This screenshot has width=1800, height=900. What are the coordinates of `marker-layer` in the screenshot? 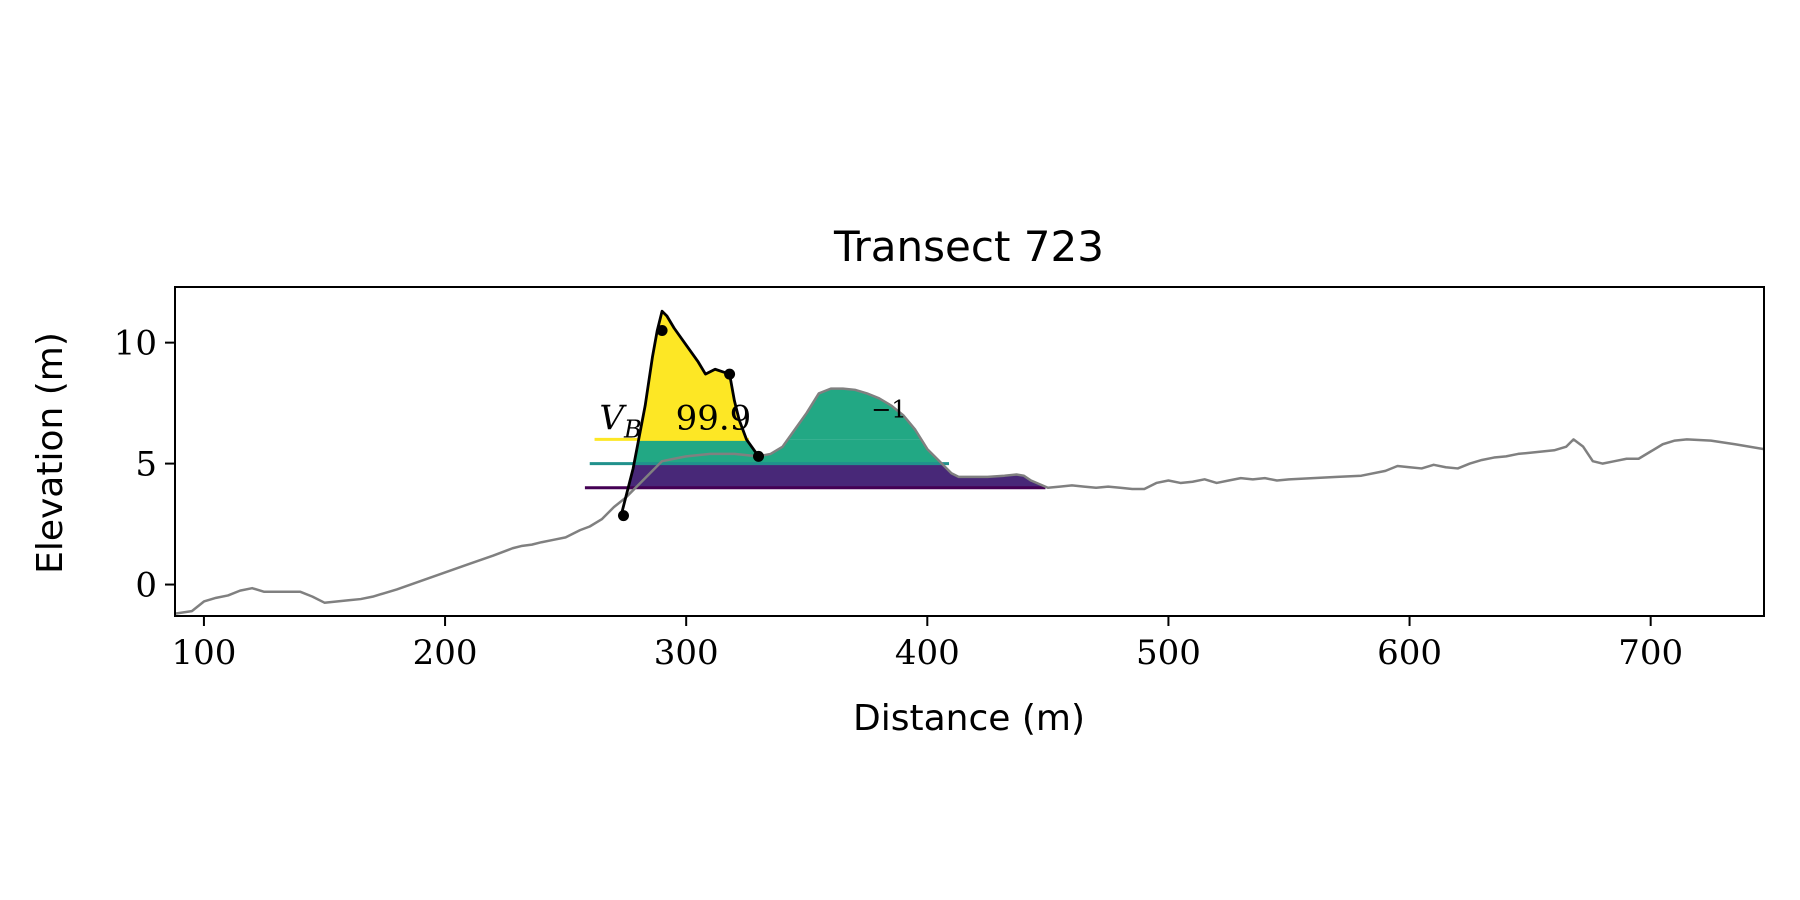 It's located at (691, 423).